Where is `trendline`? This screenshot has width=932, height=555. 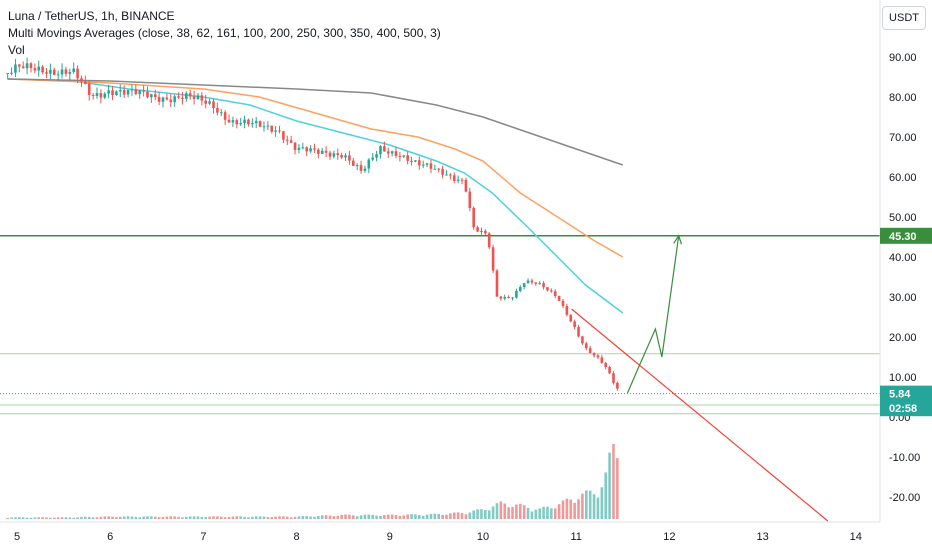
trendline is located at coordinates (700, 415).